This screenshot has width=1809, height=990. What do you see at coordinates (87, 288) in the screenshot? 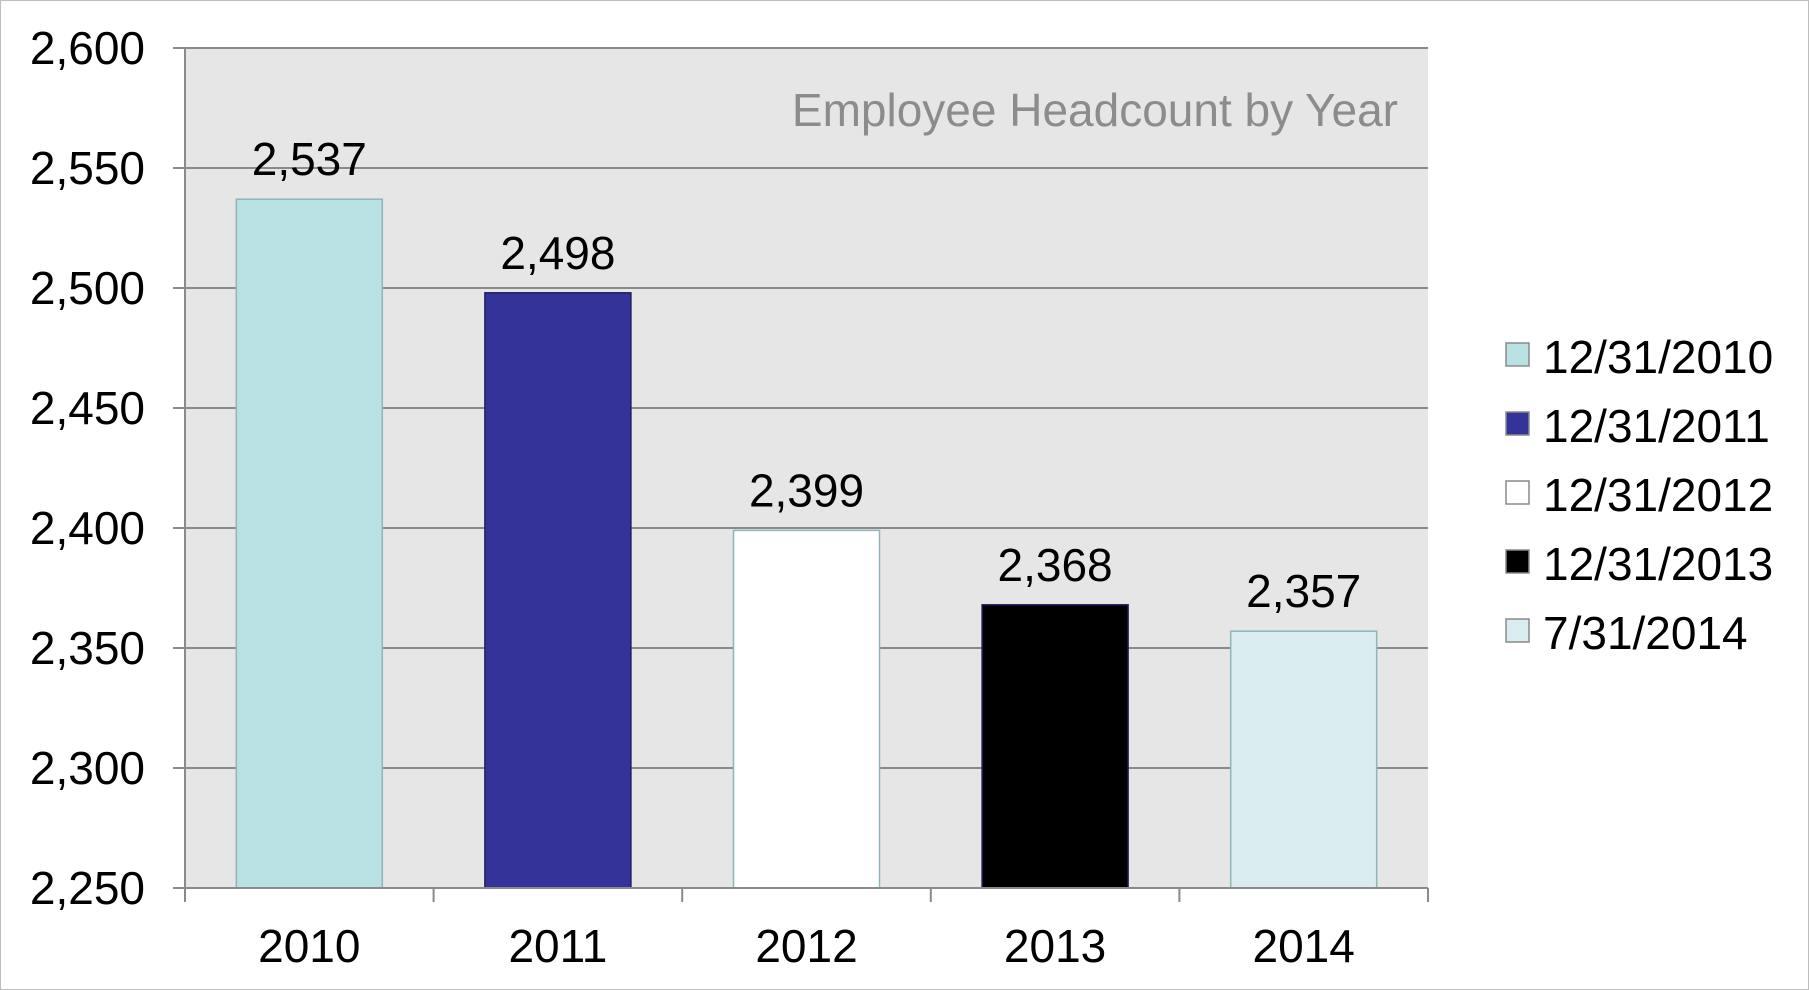
I see `y-tick-label: 2,500` at bounding box center [87, 288].